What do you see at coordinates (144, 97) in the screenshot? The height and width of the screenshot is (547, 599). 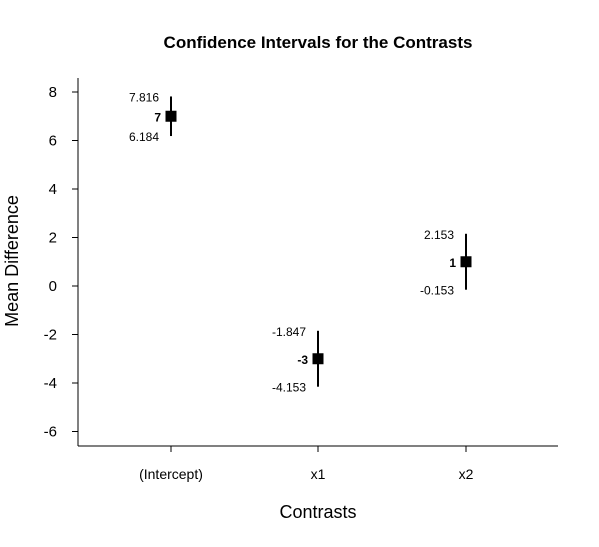 I see `upper-bound-label: 7.816` at bounding box center [144, 97].